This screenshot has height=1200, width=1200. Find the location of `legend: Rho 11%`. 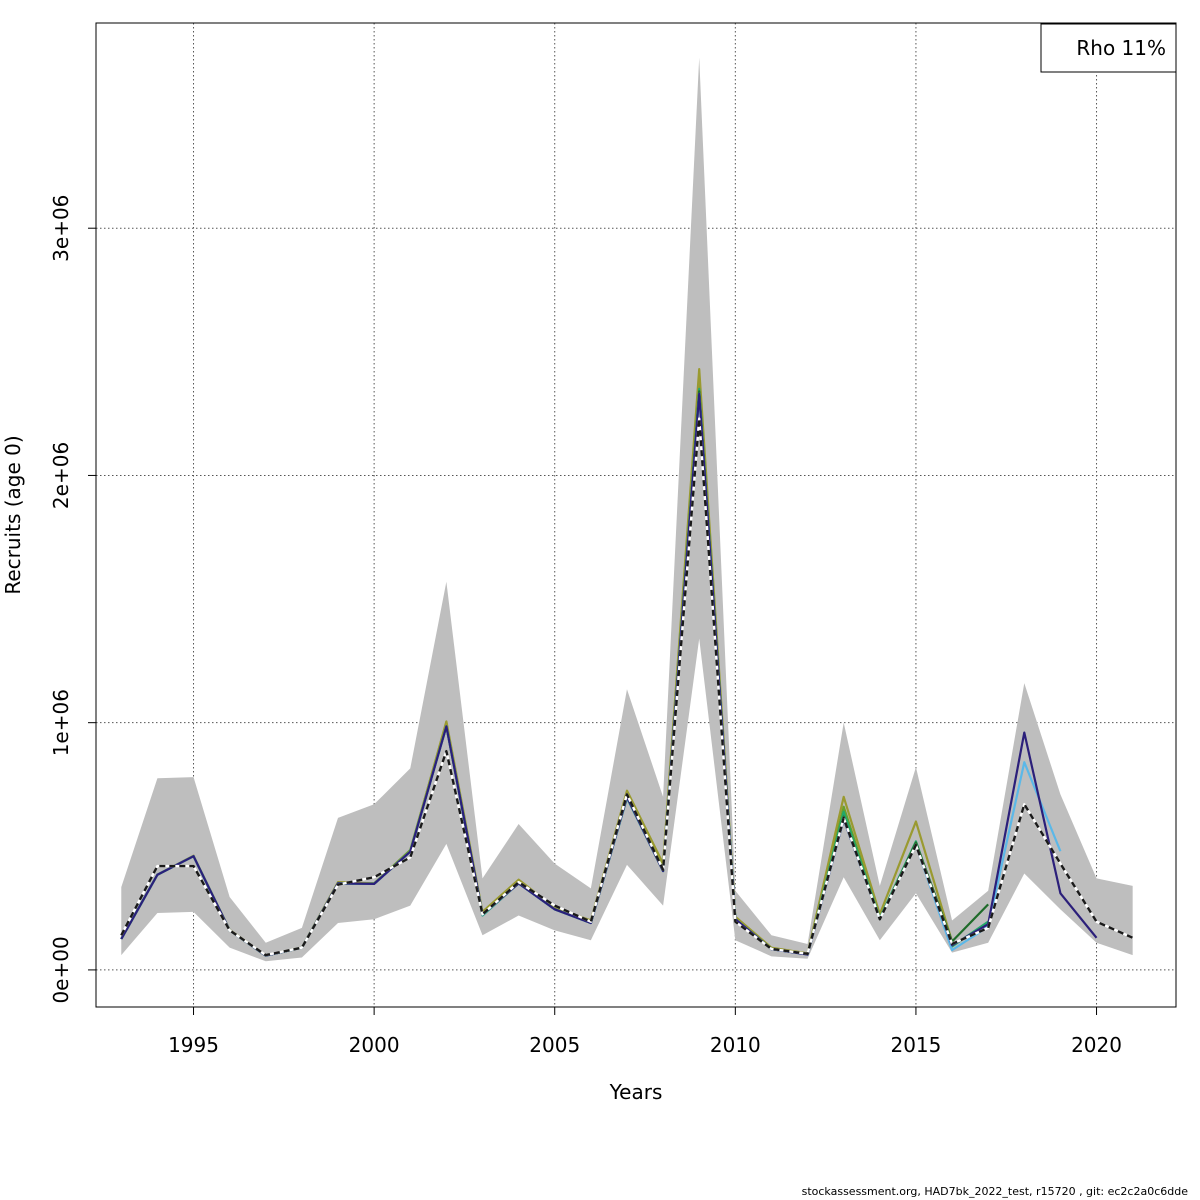

legend: Rho 11% is located at coordinates (1108, 48).